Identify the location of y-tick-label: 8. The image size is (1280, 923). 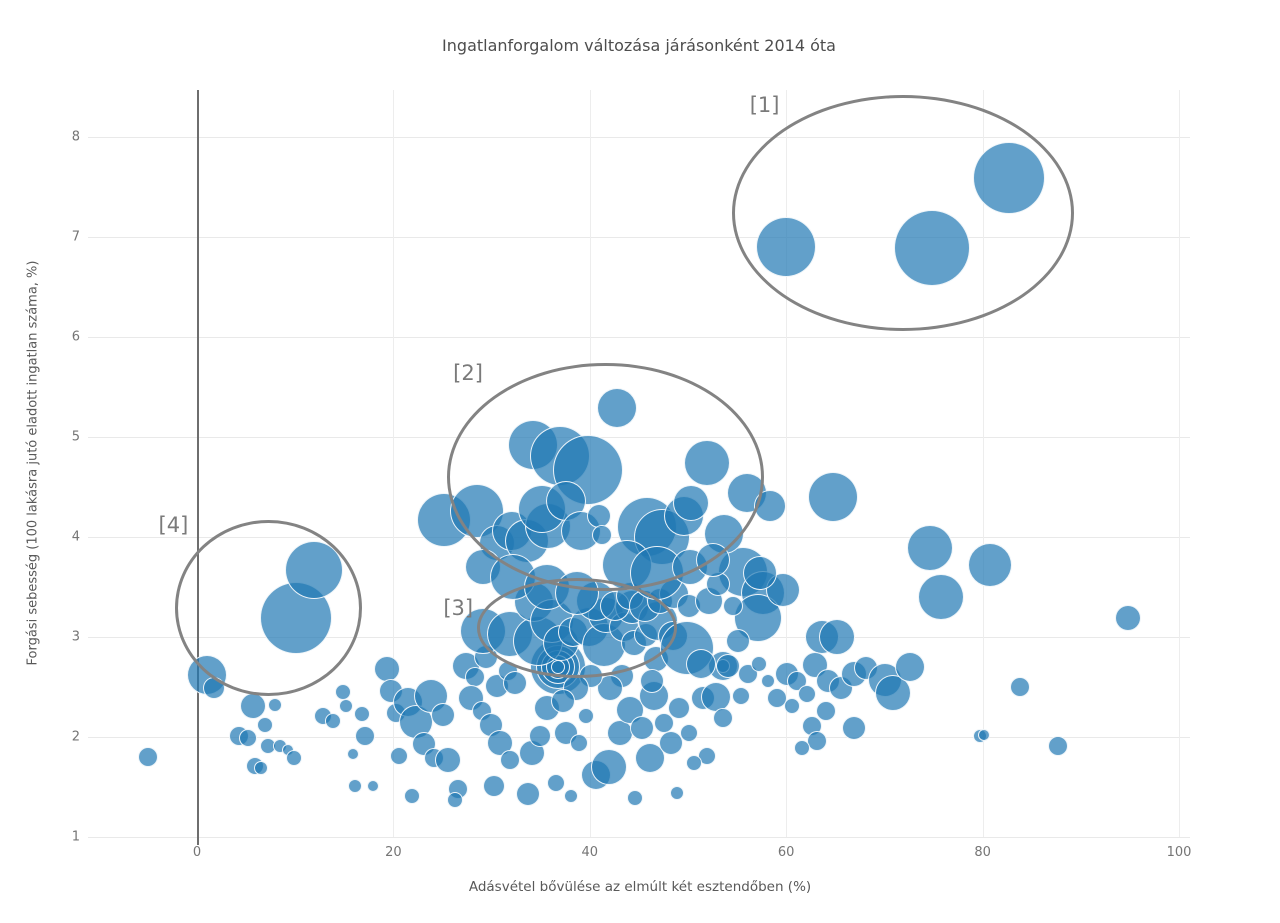
(75, 137).